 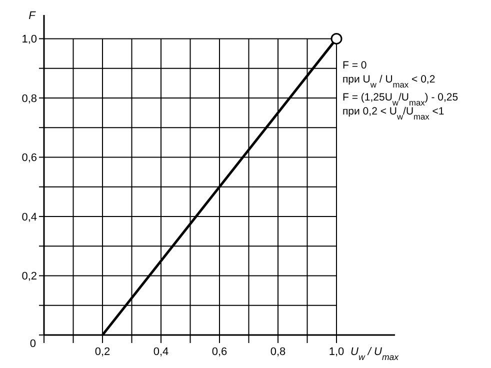 I want to click on annotation: F = 0, so click(x=354, y=66).